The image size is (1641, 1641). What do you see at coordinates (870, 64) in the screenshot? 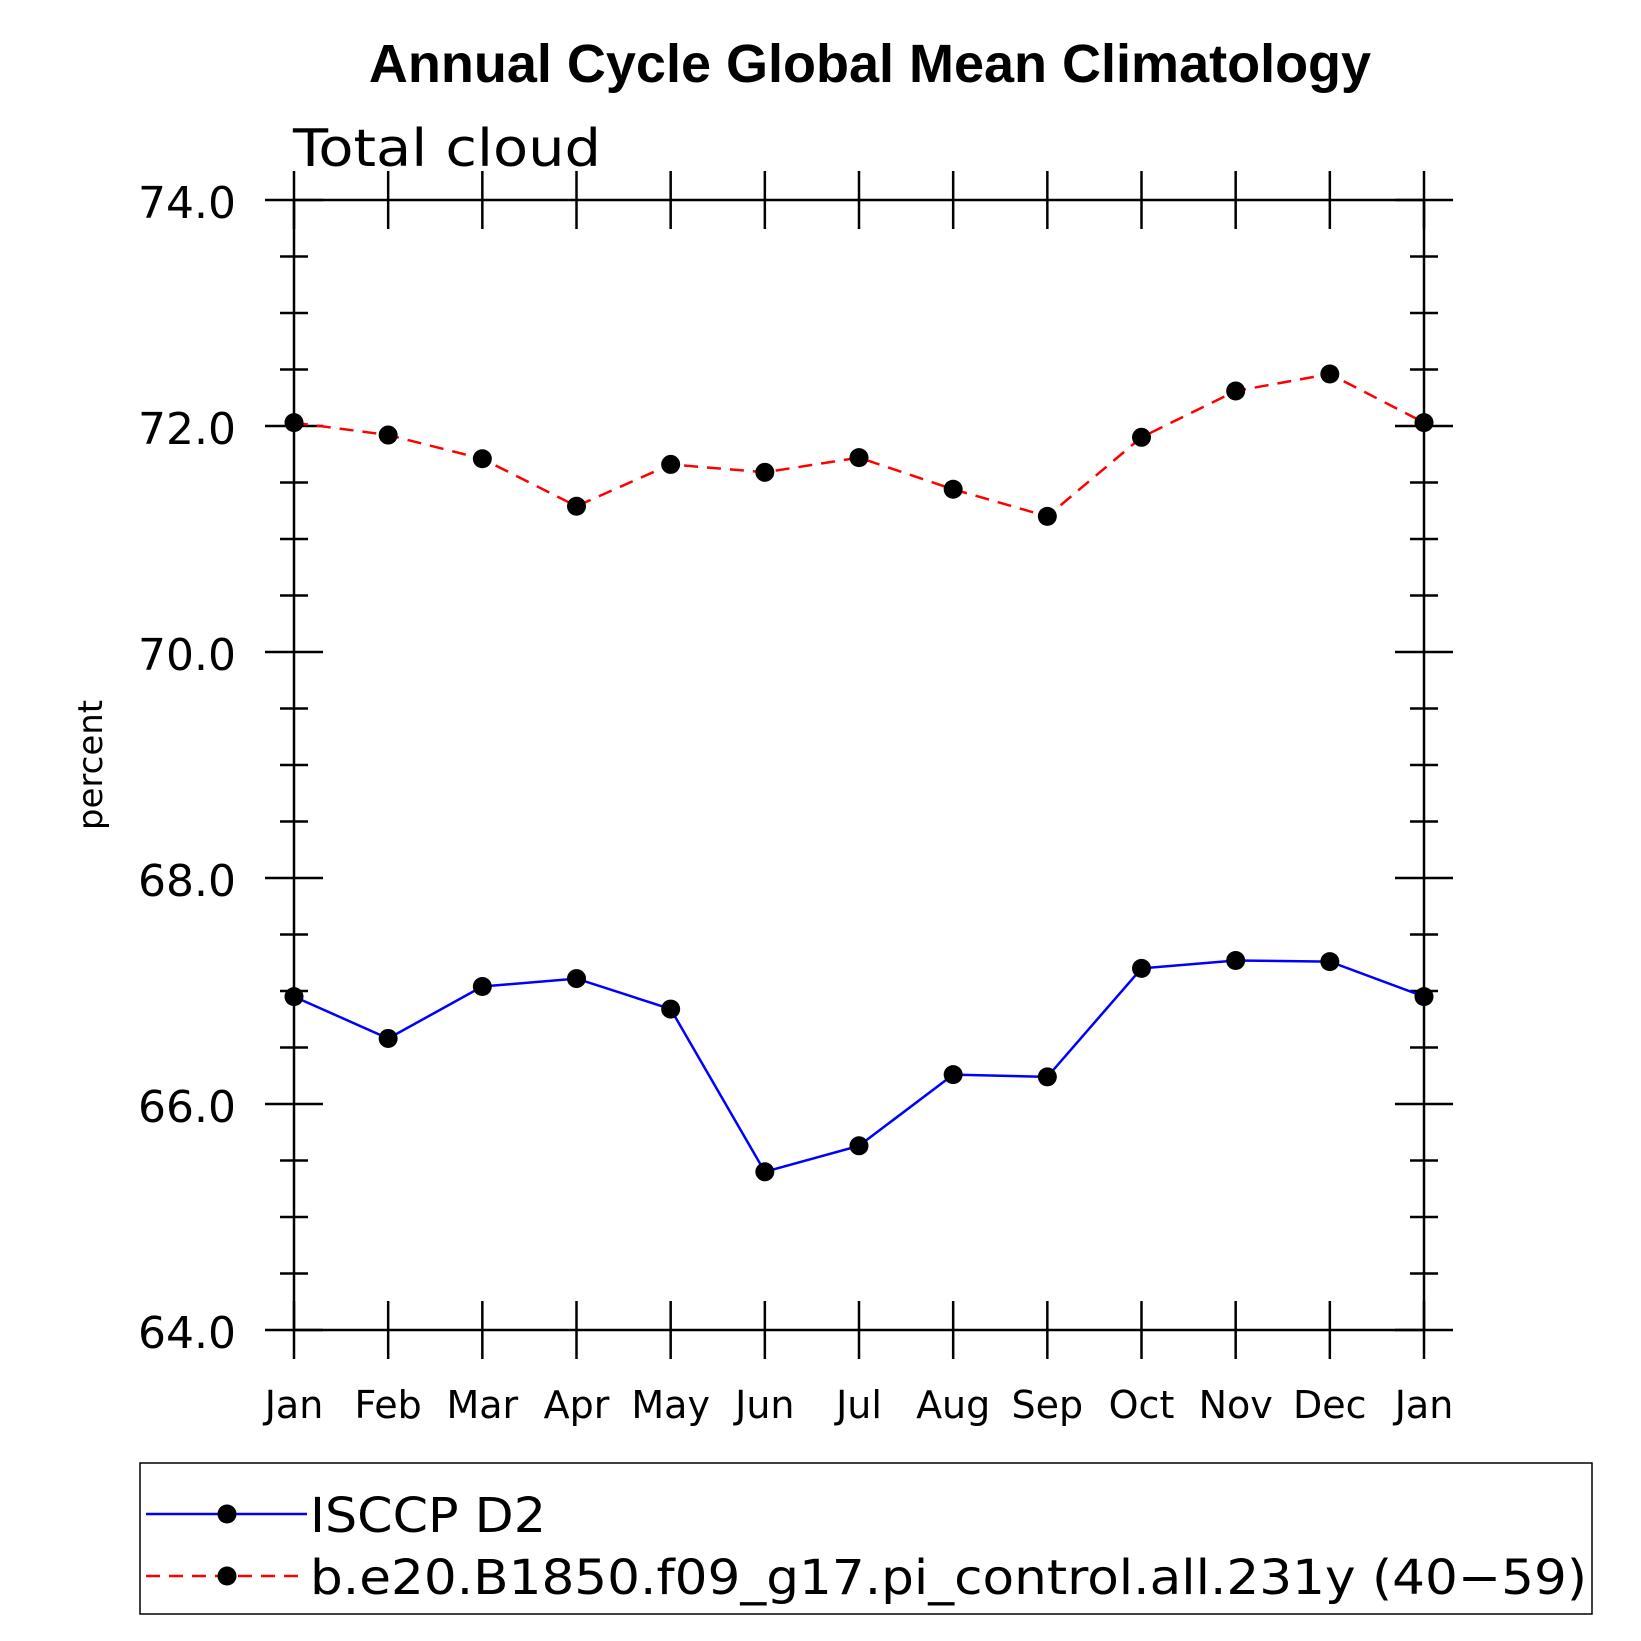
I see `chart-title: Annual Cycle Global Mean Climatology` at bounding box center [870, 64].